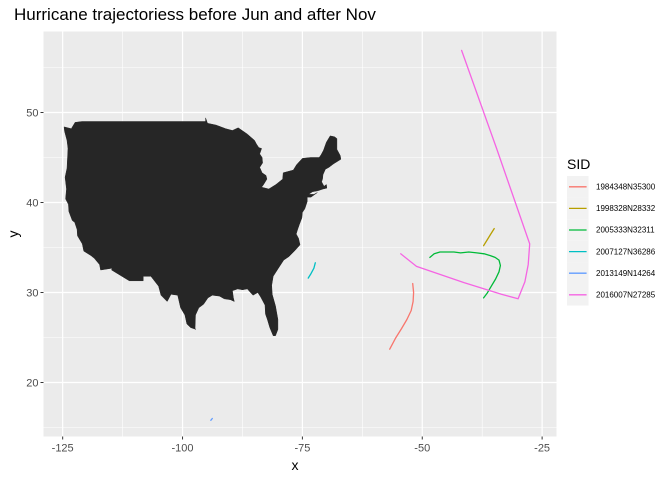 This screenshot has width=672, height=480. I want to click on y-tick-label: 20, so click(32, 384).